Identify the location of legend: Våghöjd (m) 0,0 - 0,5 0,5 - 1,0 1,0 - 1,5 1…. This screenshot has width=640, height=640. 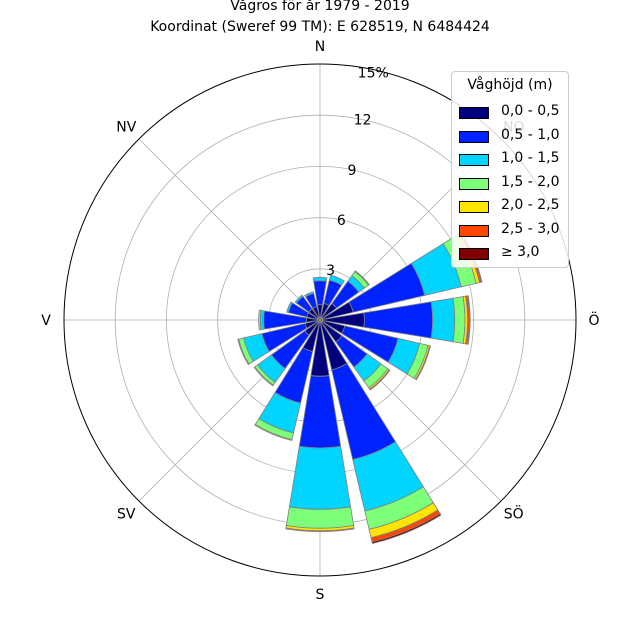
(510, 169).